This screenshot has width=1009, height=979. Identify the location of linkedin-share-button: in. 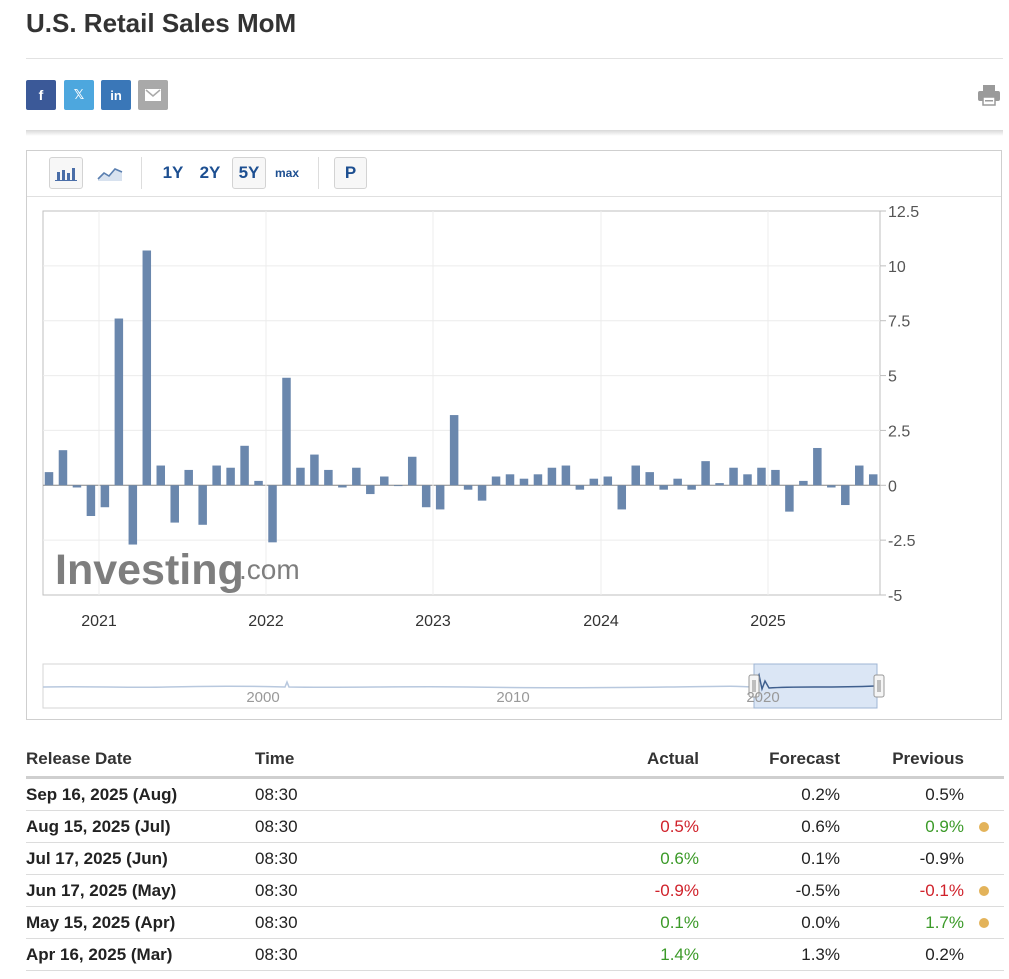
(116, 95).